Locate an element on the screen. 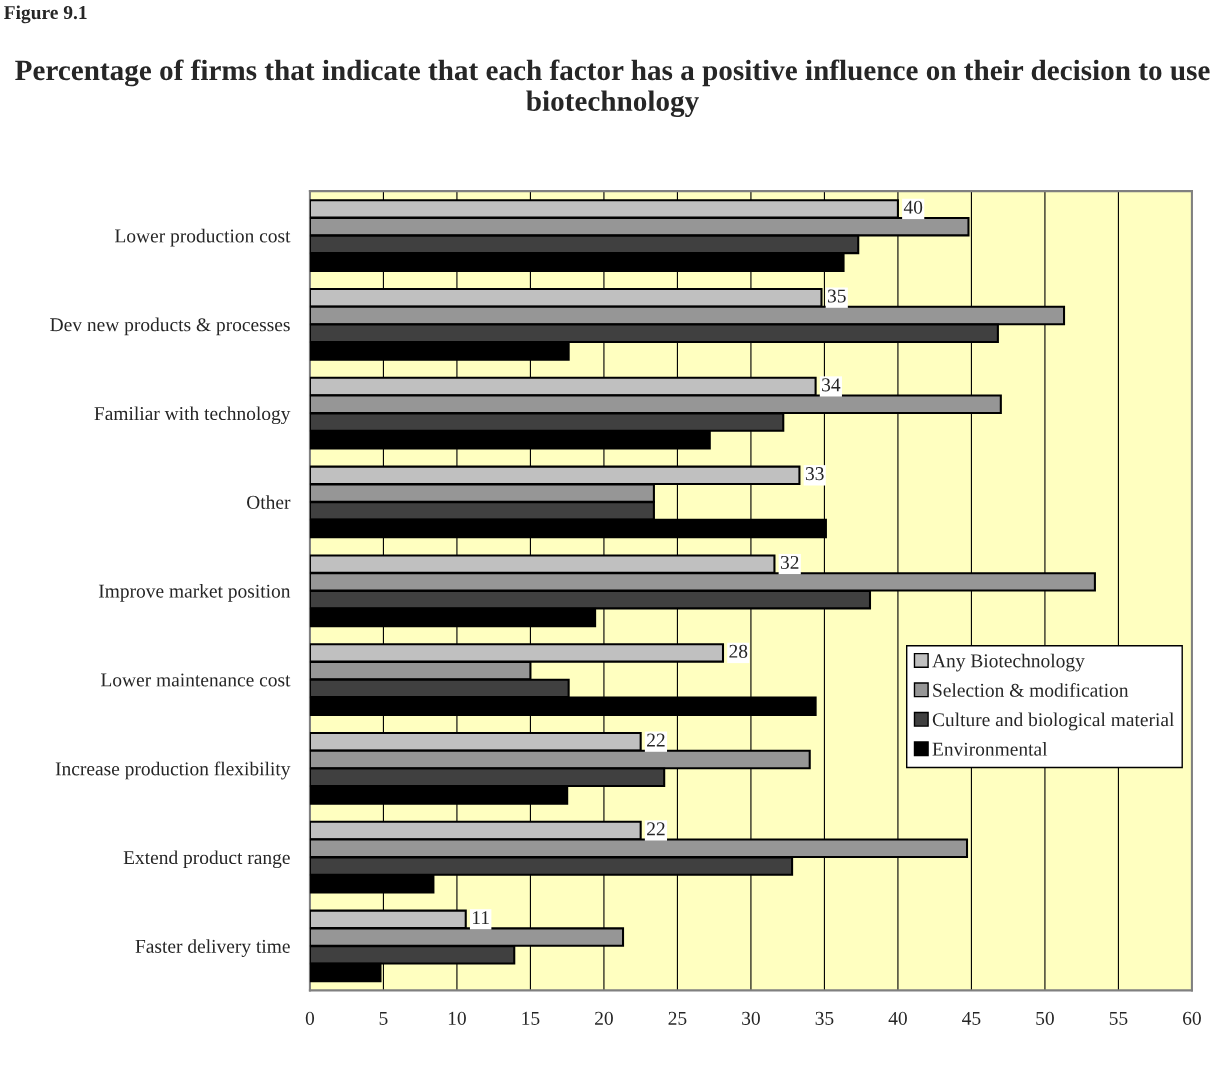 This screenshot has width=1225, height=1080. x-tick-label: 0 is located at coordinates (310, 1018).